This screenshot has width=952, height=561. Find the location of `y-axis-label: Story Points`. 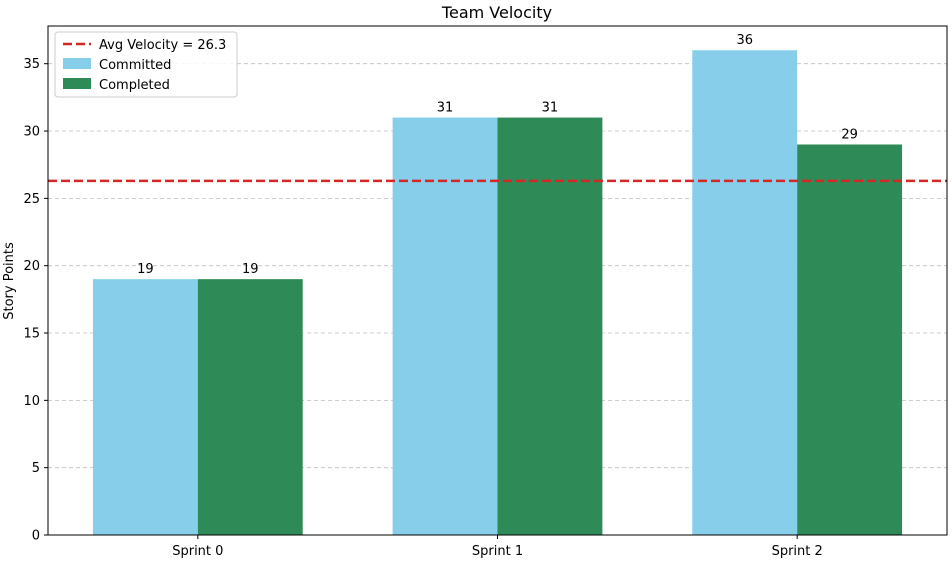

y-axis-label: Story Points is located at coordinates (9, 281).